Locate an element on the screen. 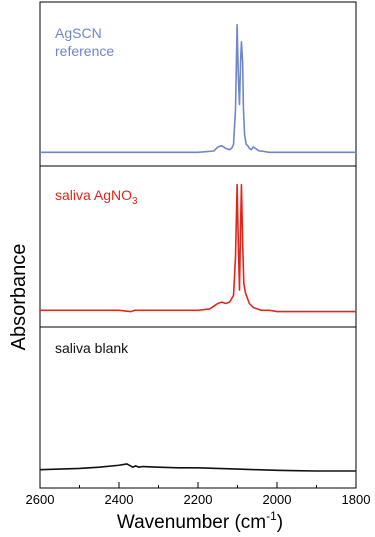  panel-label-text: saliva AgNO is located at coordinates (93, 195).